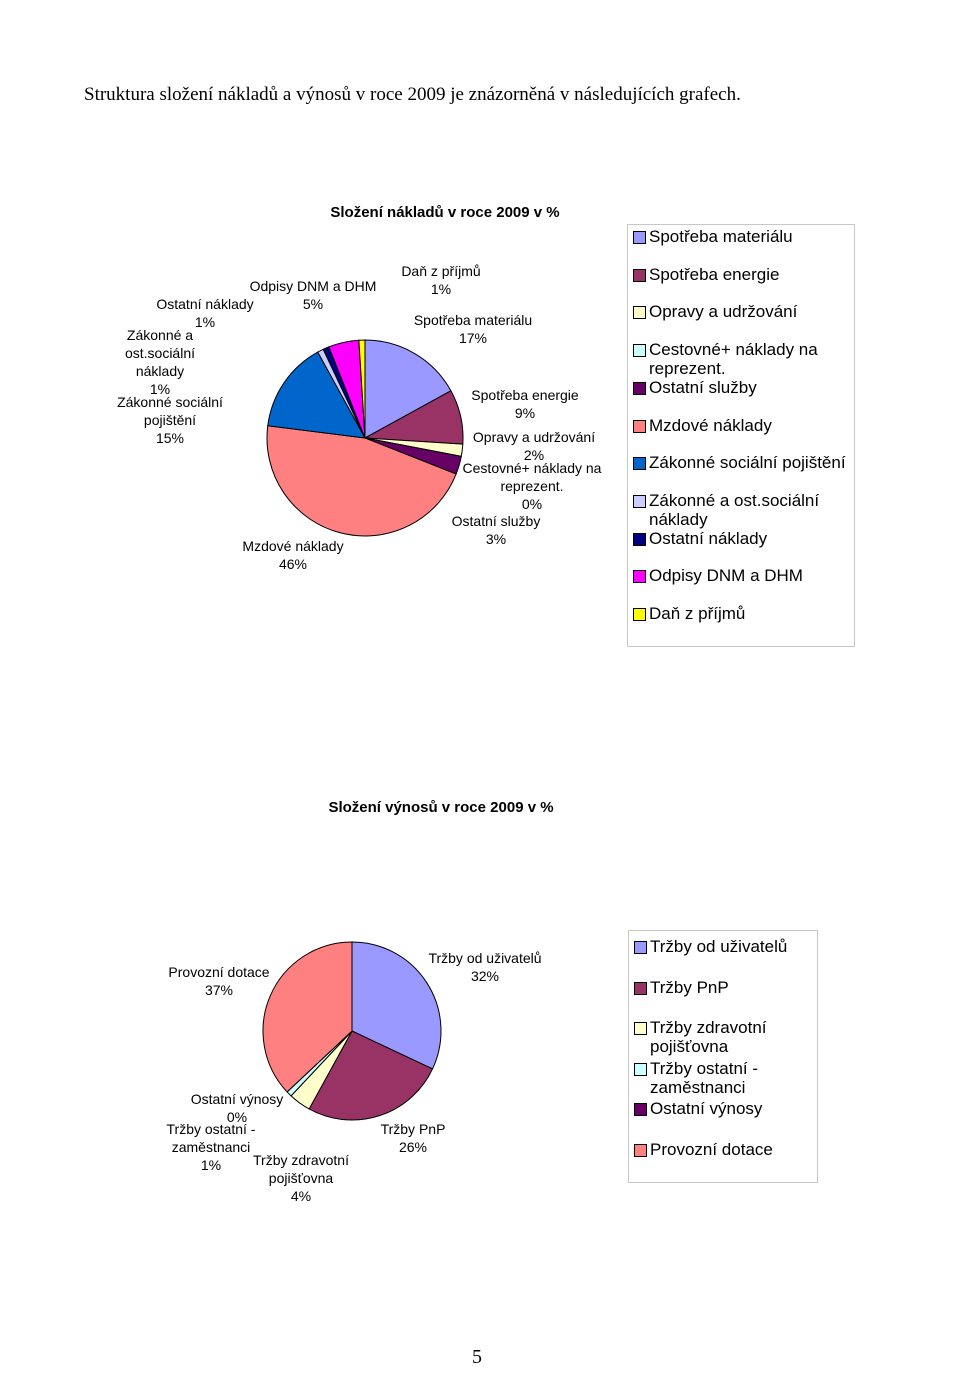 This screenshot has height=1390, width=960. I want to click on data-label-name: Ostatní služby, so click(496, 521).